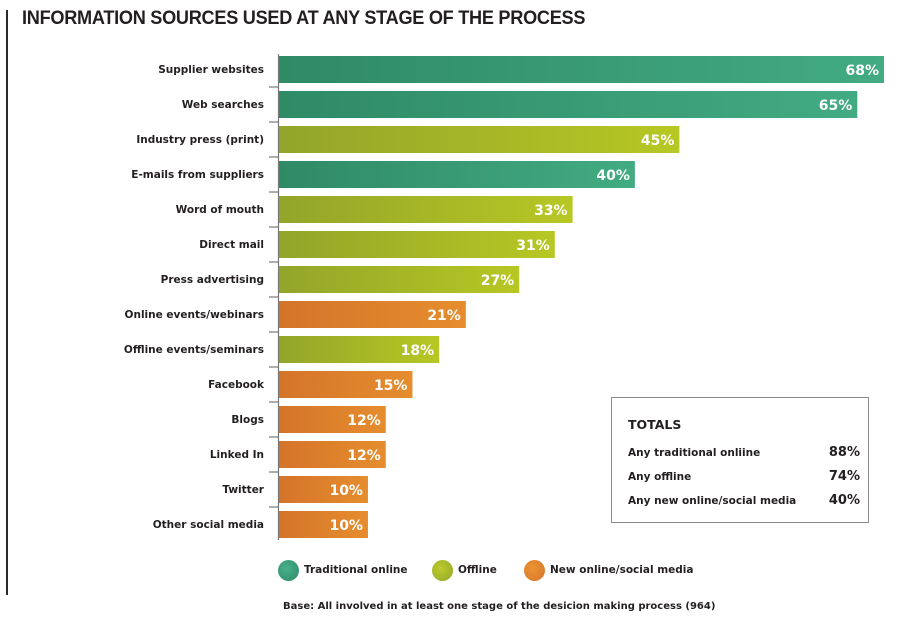 This screenshot has height=628, width=905. What do you see at coordinates (288, 570) in the screenshot?
I see `legend-swatch-traditional` at bounding box center [288, 570].